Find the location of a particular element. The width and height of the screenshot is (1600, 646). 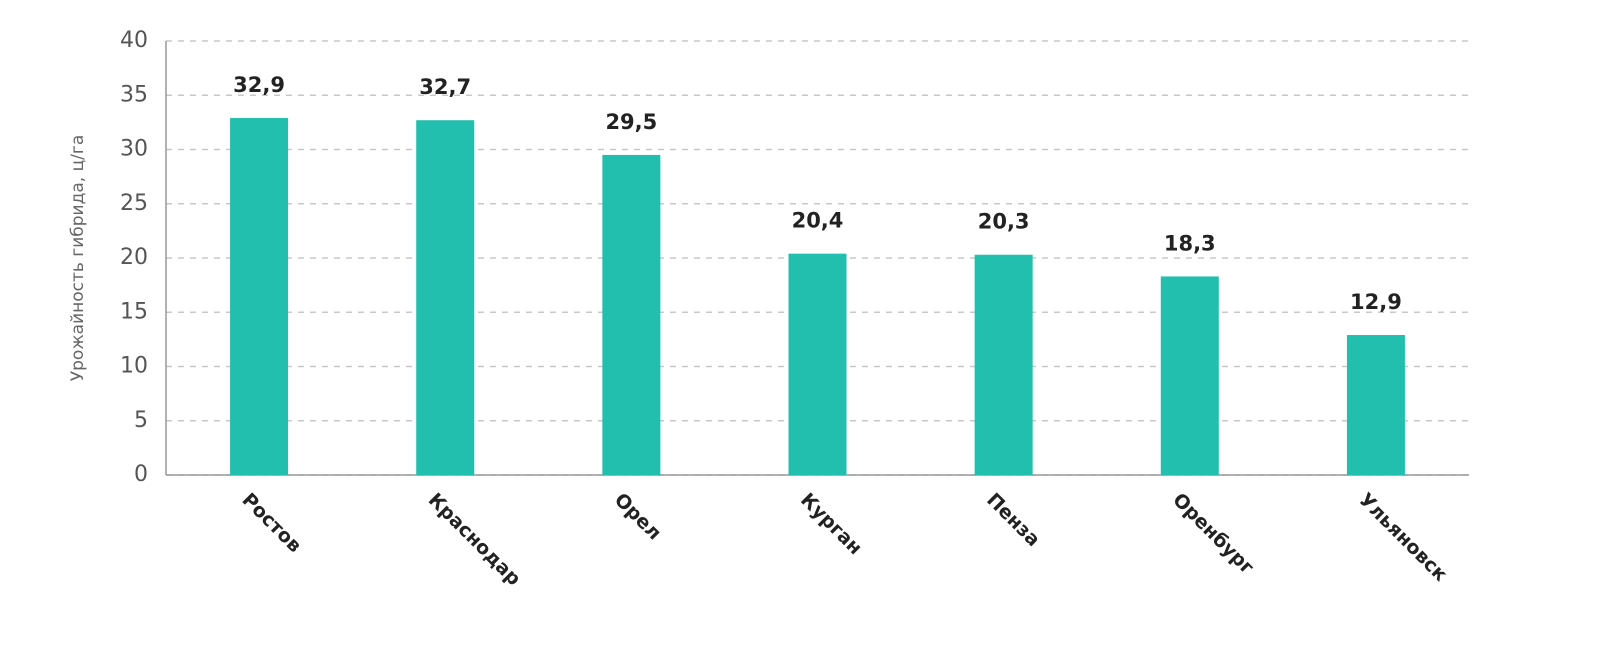

y-tick-label: 40 is located at coordinates (134, 40).